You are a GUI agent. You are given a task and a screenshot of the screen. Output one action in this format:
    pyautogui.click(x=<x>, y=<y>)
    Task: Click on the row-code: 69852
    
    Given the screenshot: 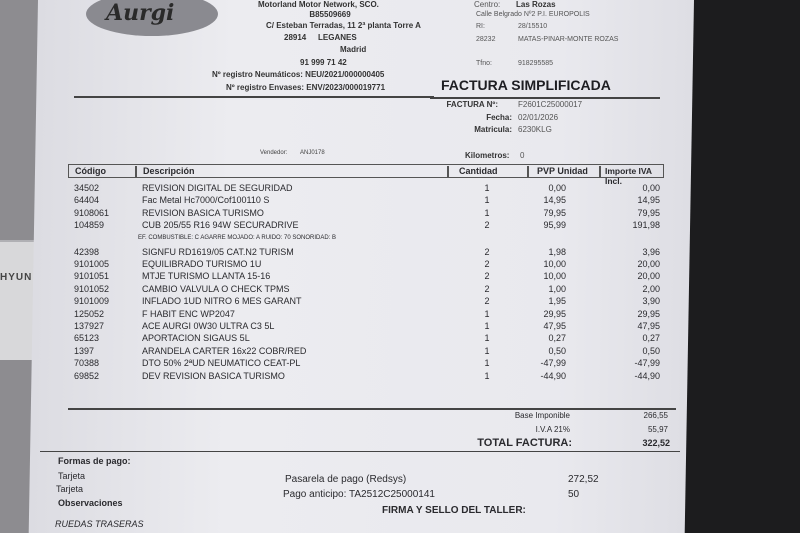 What is the action you would take?
    pyautogui.click(x=87, y=375)
    